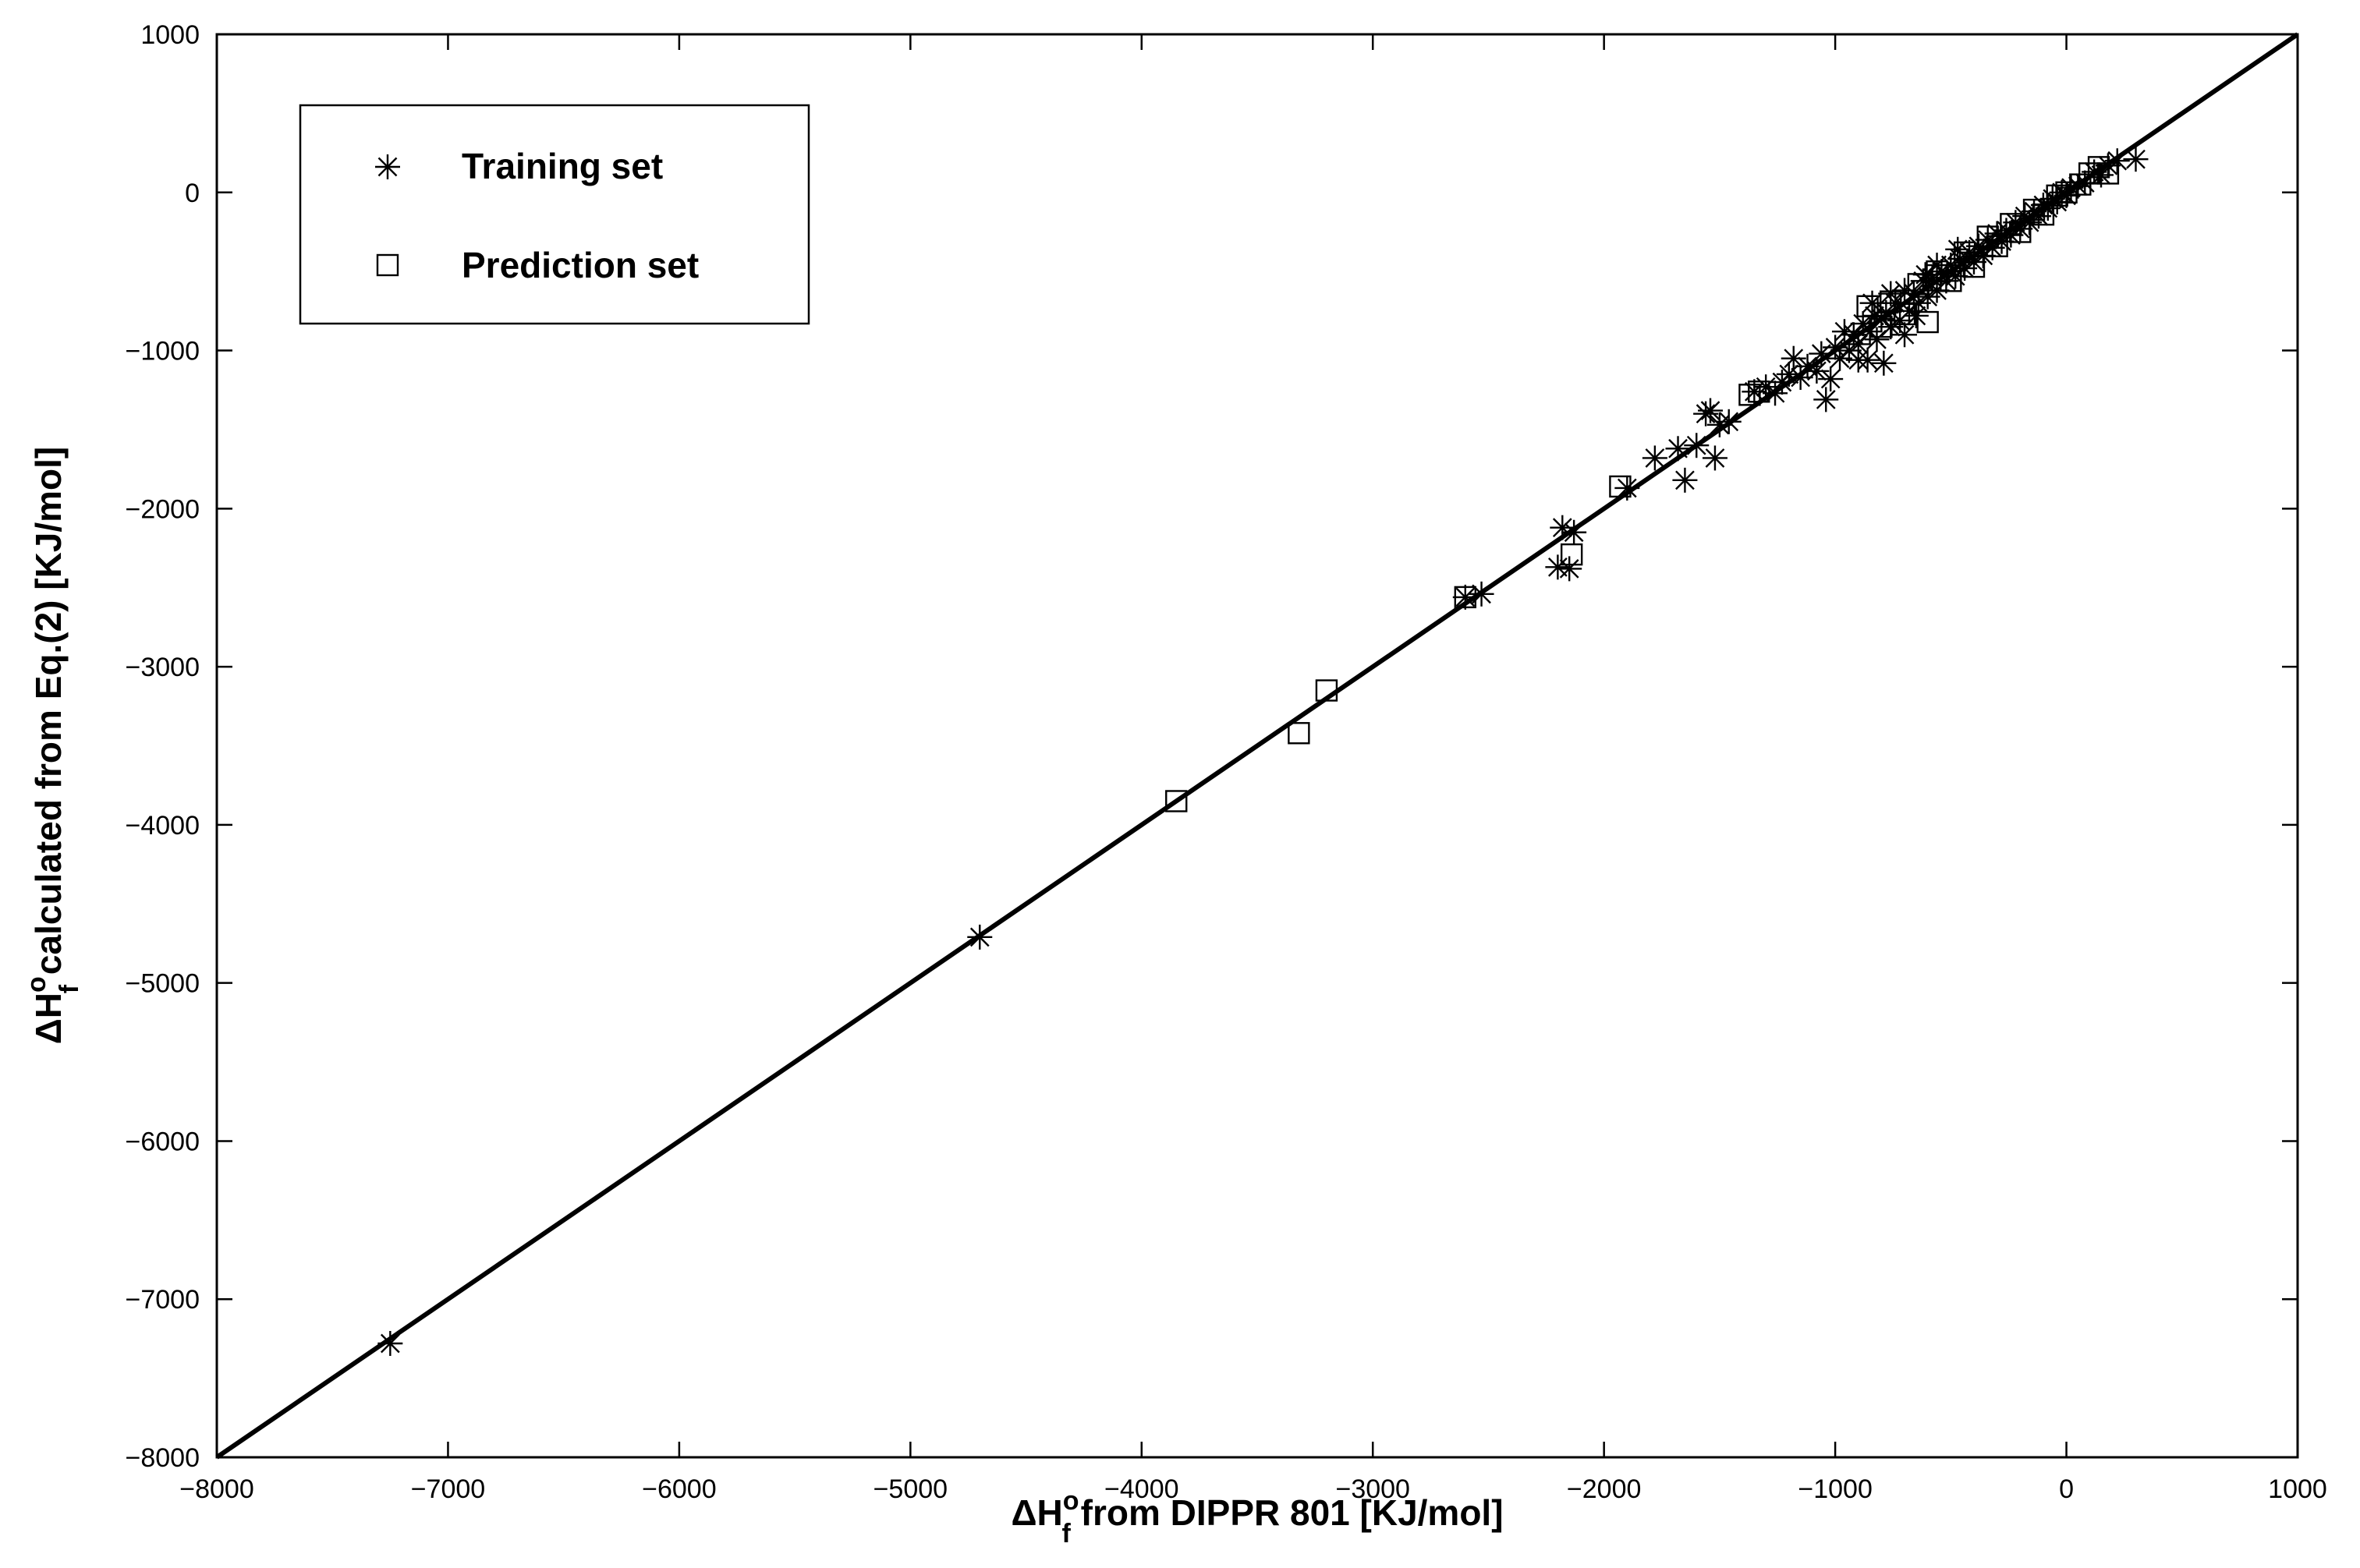 The height and width of the screenshot is (1568, 2360). Describe the element at coordinates (163, 351) in the screenshot. I see `y-tick-label: −1000` at that location.